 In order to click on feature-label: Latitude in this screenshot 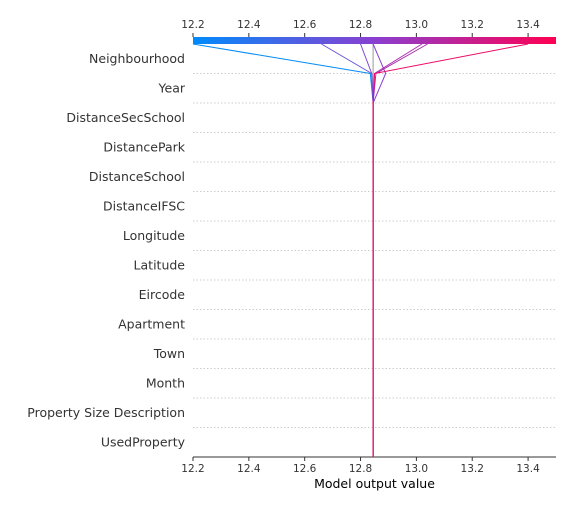, I will do `click(160, 264)`.